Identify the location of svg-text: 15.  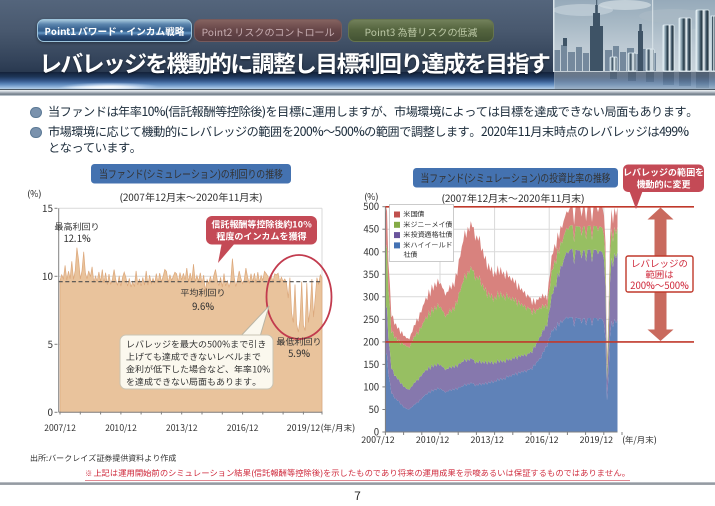
(47, 207).